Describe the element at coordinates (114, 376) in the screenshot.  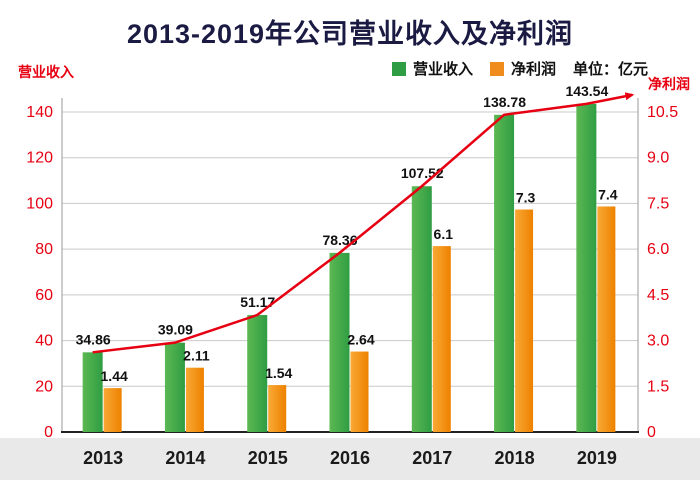
I see `label-profit-2013: 1.44` at that location.